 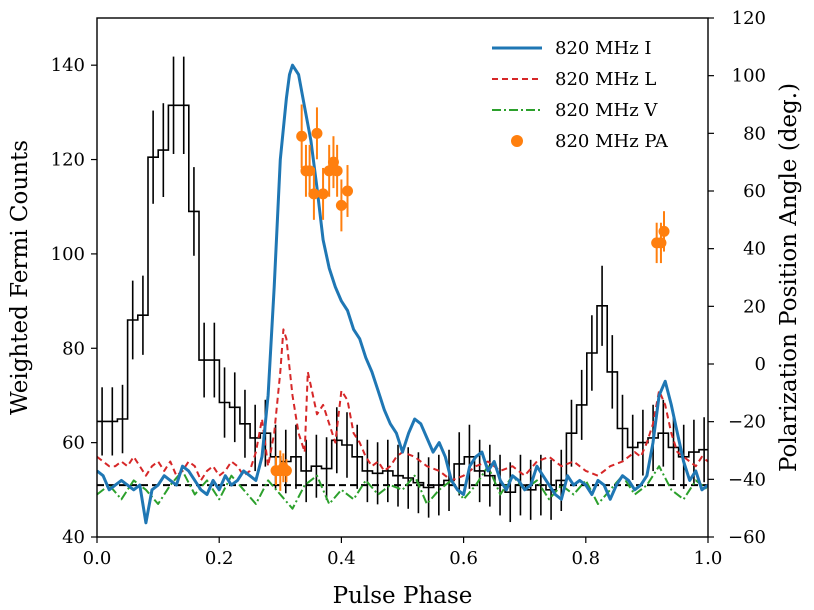 What do you see at coordinates (219, 558) in the screenshot?
I see `x-tick-label: 0.2` at bounding box center [219, 558].